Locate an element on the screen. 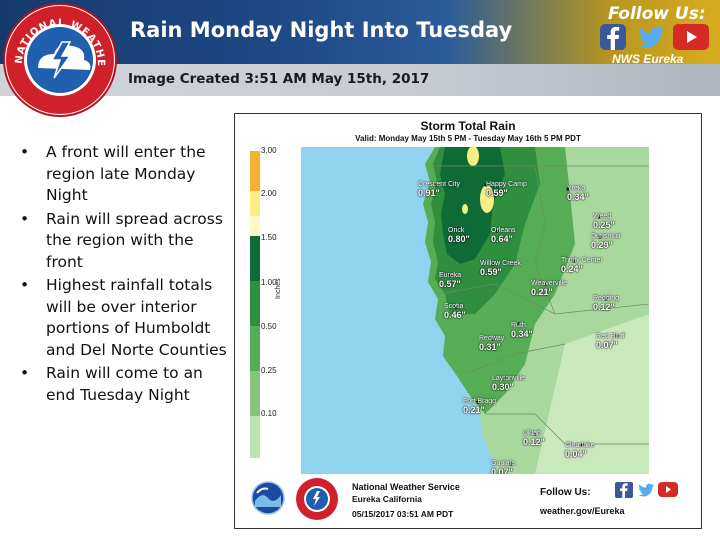 The width and height of the screenshot is (720, 540). colorbar-label: 3.00 is located at coordinates (269, 150).